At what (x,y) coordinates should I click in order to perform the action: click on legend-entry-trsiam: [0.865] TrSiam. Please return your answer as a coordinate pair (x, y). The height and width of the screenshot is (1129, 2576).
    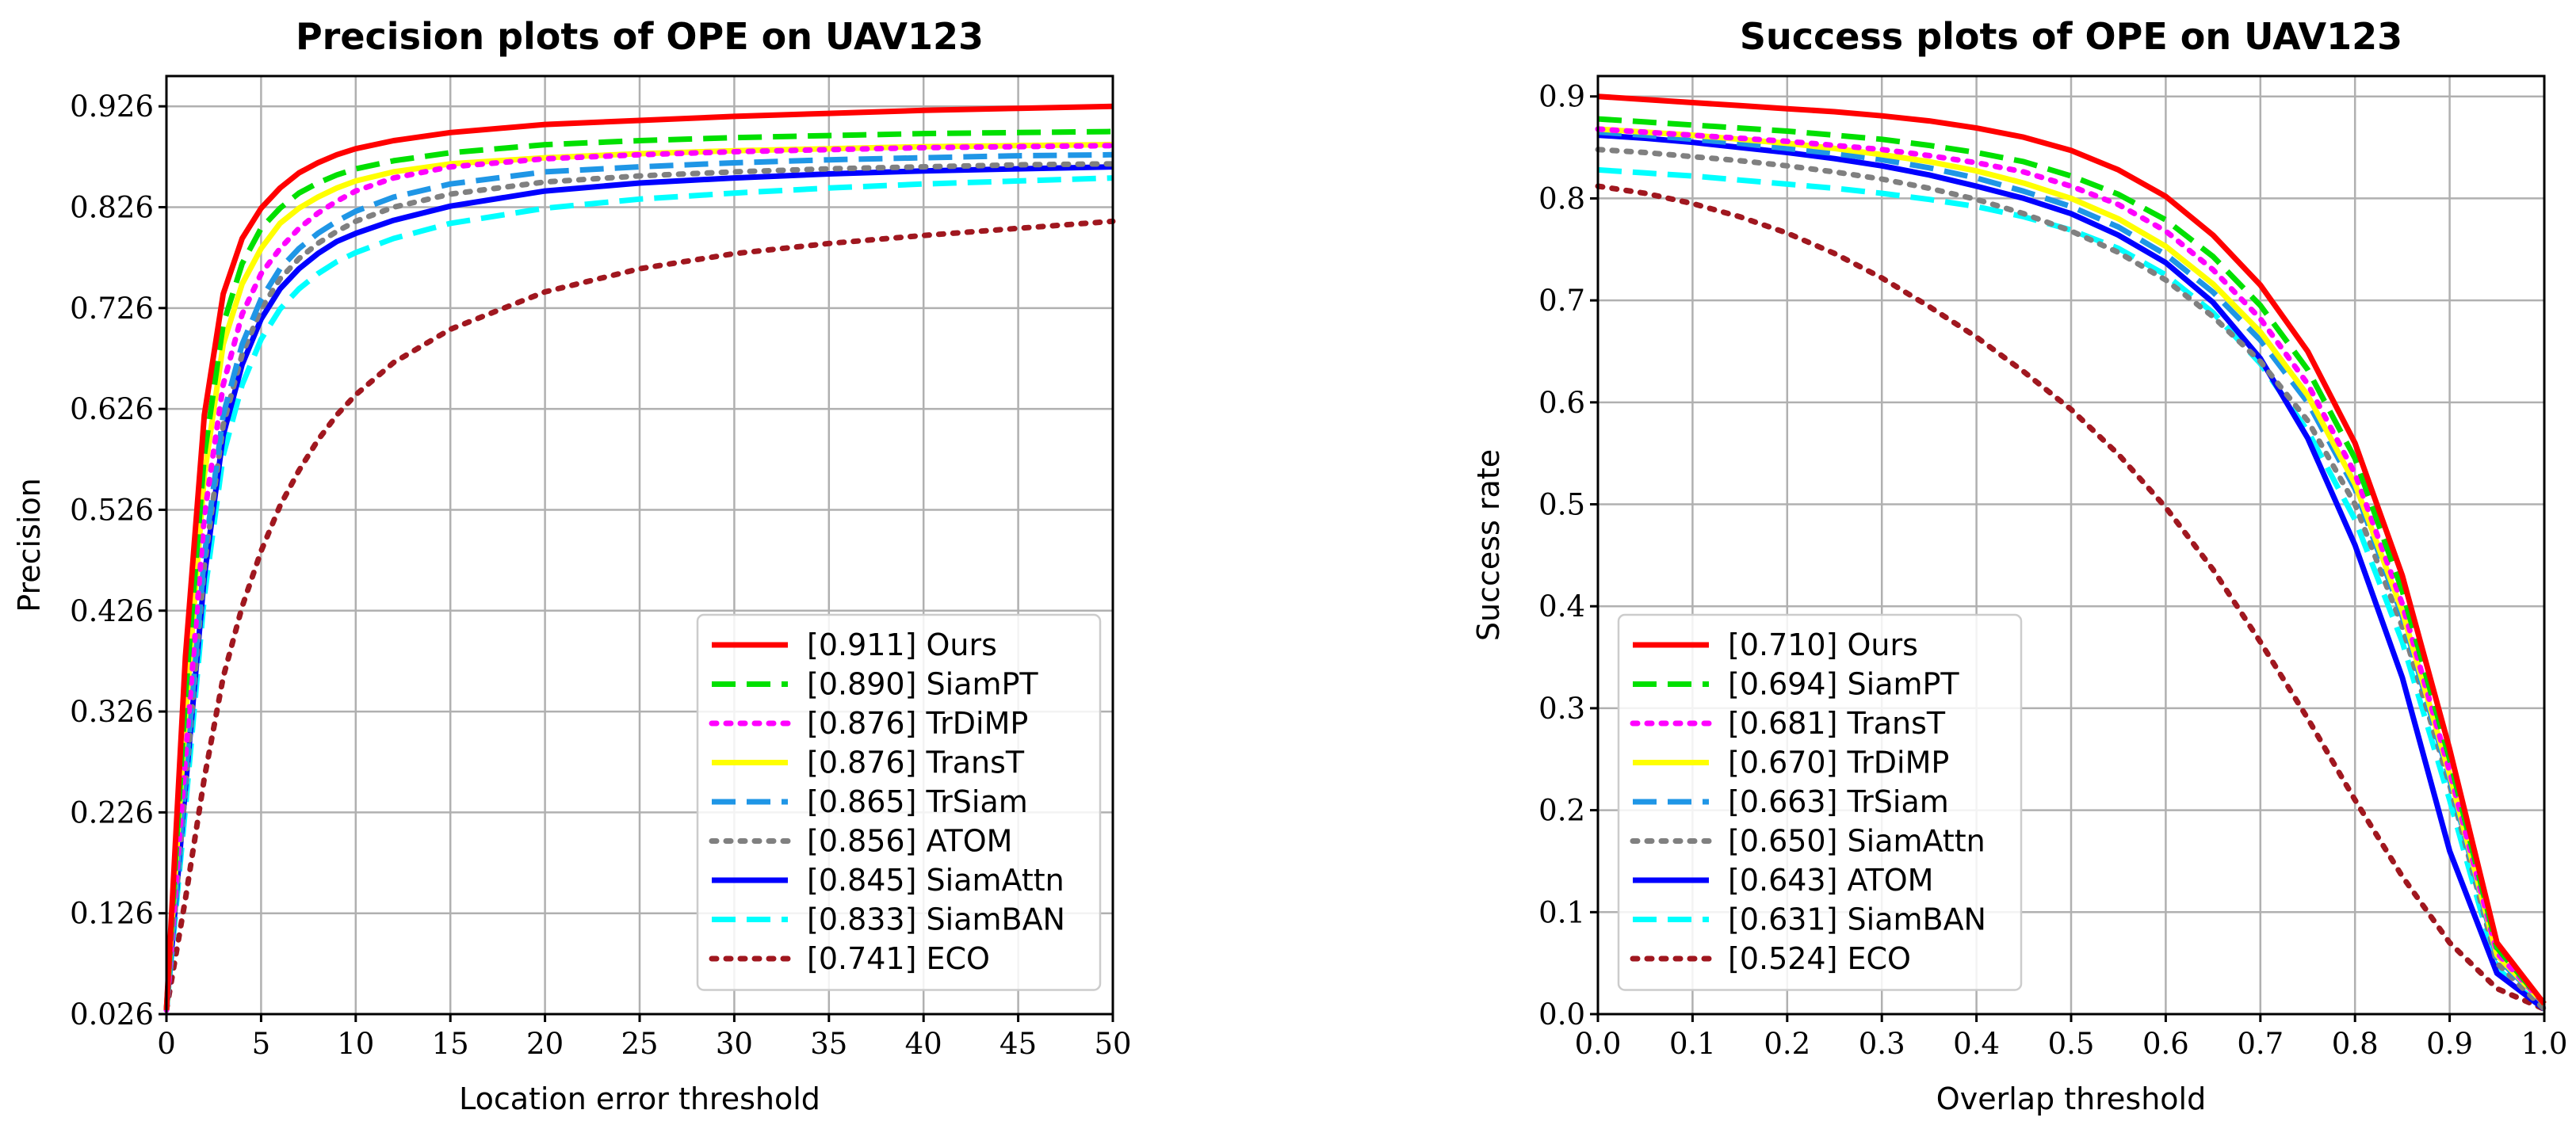
    Looking at the image, I should click on (917, 801).